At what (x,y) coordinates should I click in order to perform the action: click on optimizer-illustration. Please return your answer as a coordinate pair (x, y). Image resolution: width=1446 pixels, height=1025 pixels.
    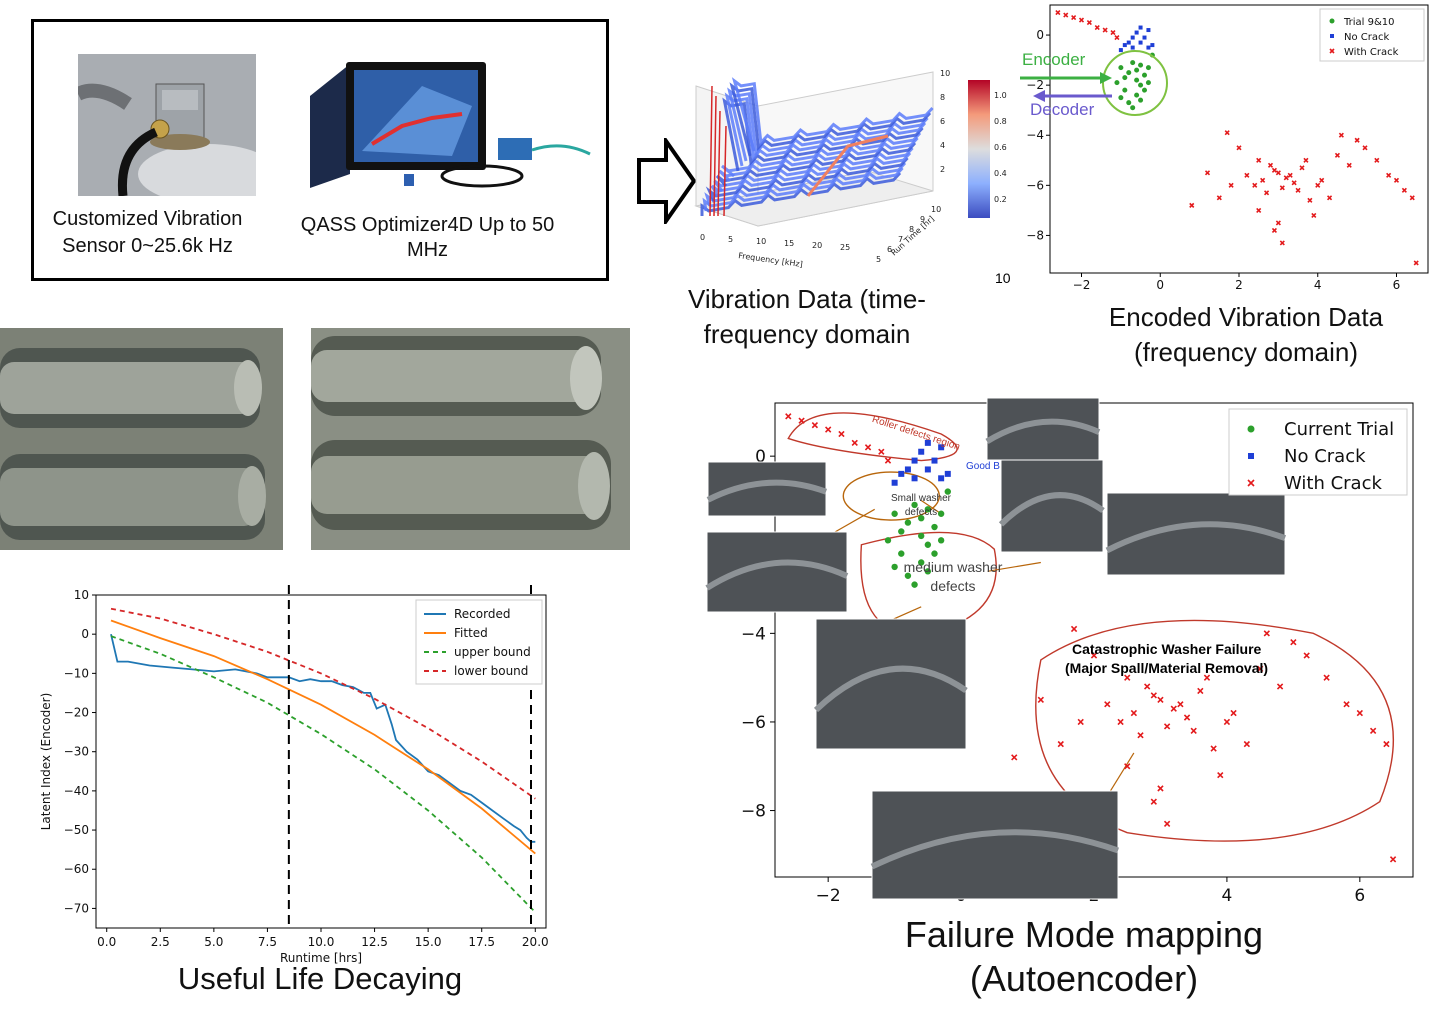
    Looking at the image, I should click on (447, 127).